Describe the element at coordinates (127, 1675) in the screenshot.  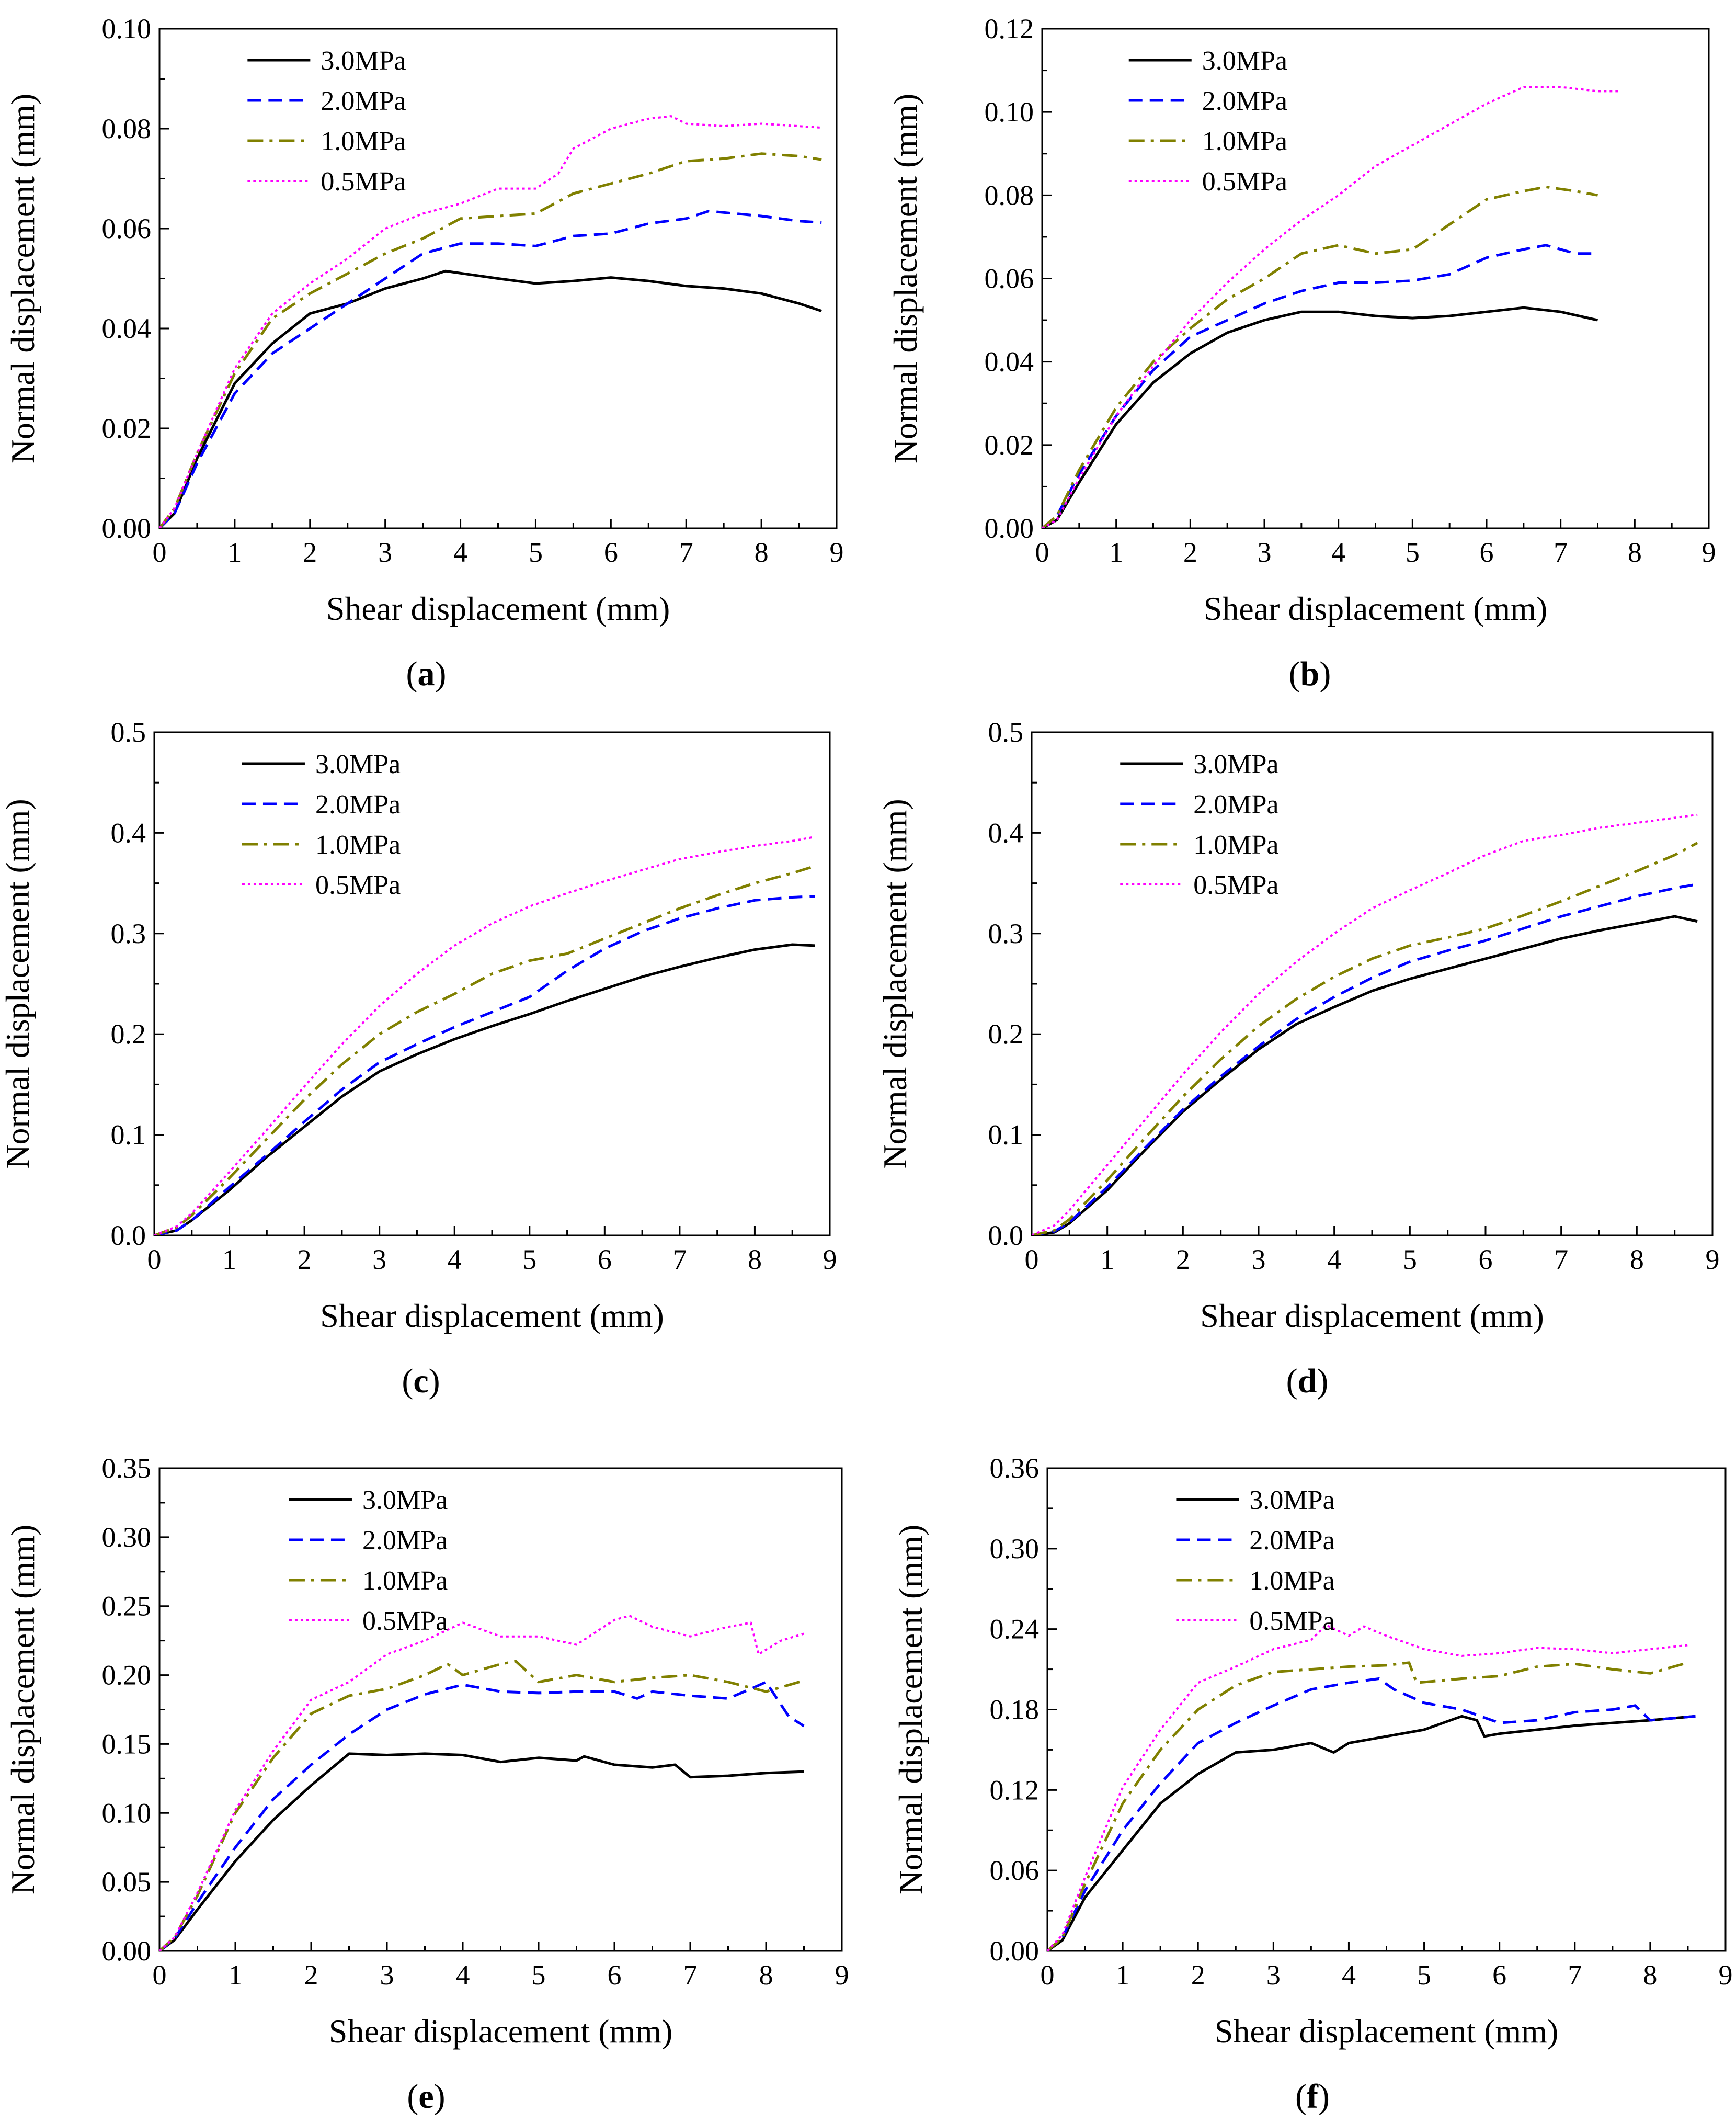
I see `y-tick-label: 0.20` at that location.